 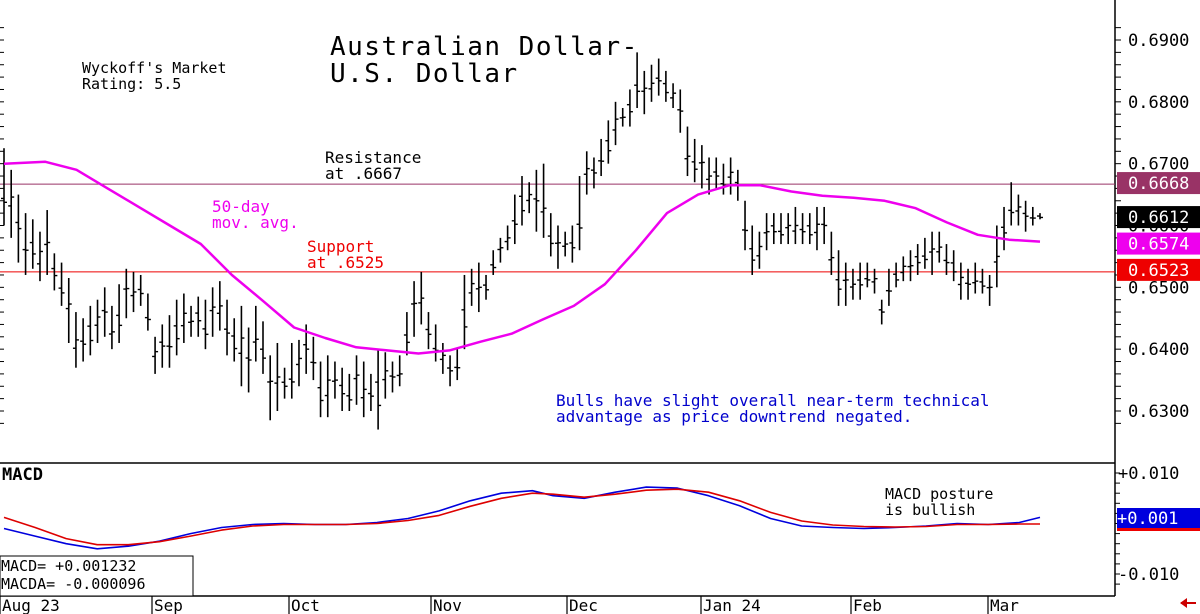 What do you see at coordinates (1183, 603) in the screenshot?
I see `back-arrow-head` at bounding box center [1183, 603].